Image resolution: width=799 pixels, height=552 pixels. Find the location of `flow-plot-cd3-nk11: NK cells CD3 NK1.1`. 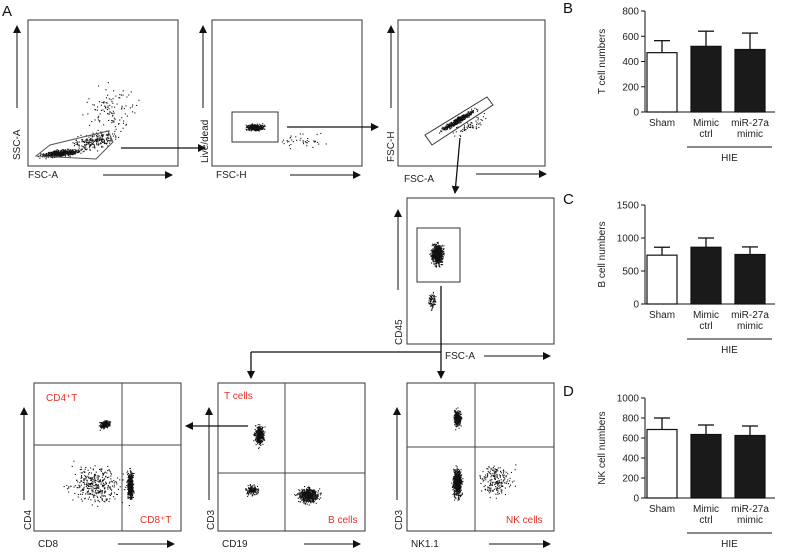

flow-plot-cd3-nk11: NK cells CD3 NK1.1 is located at coordinates (474, 466).